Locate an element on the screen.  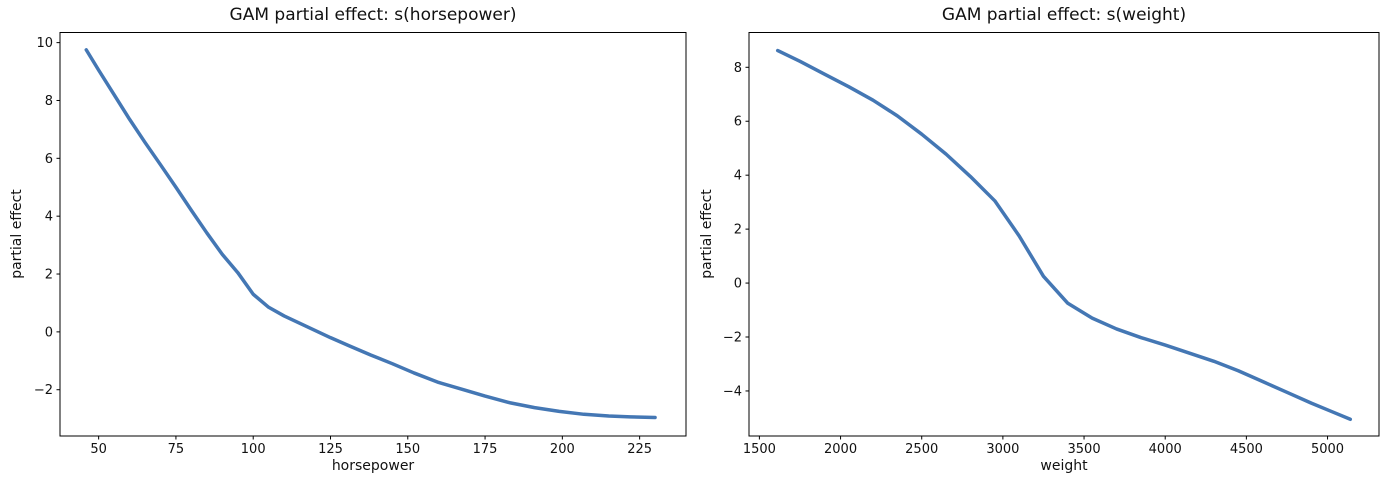
x-tick-label: 4500 is located at coordinates (1246, 449).